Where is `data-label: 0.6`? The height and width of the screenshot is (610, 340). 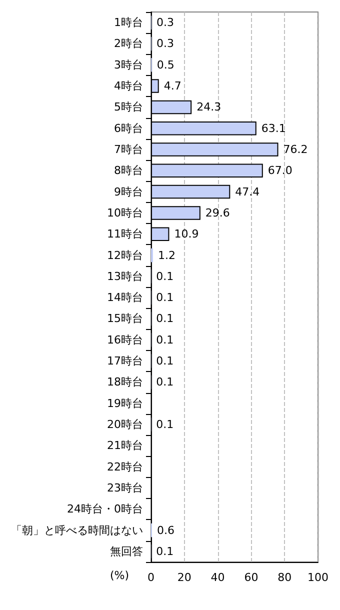 data-label: 0.6 is located at coordinates (165, 530).